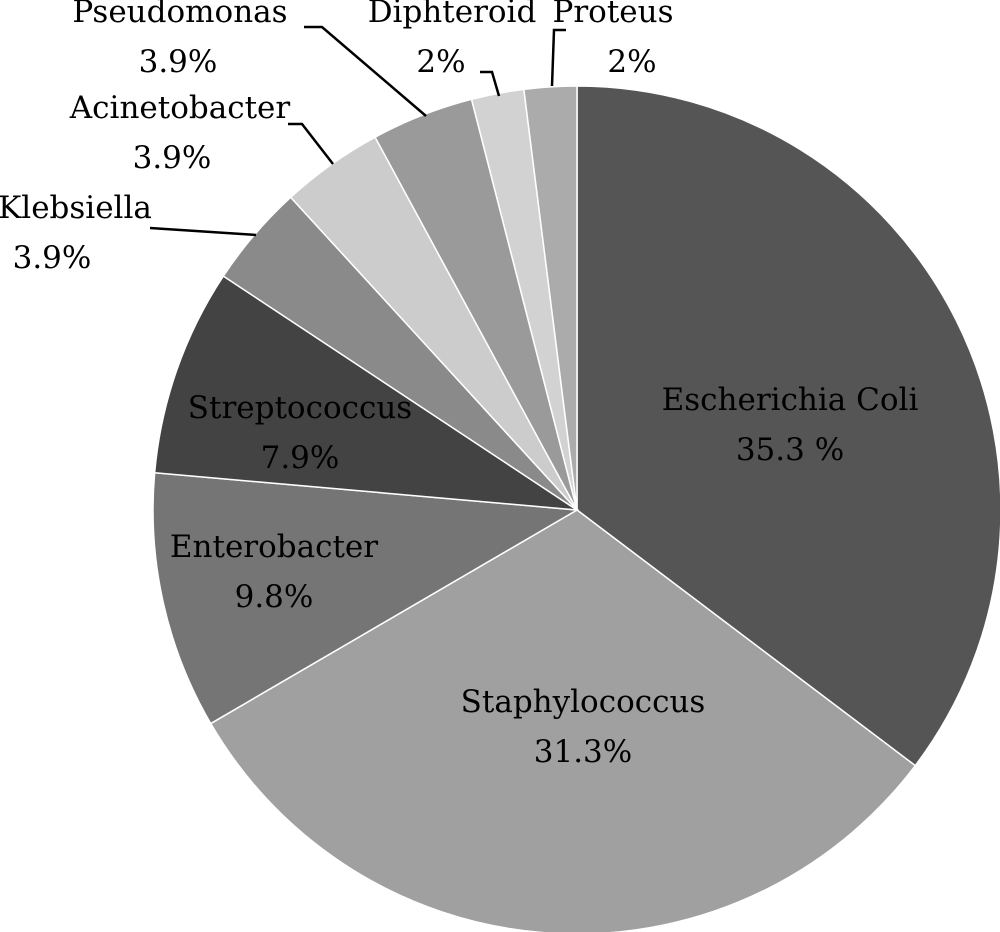  I want to click on pie-slice-enterobacter, so click(366, 598).